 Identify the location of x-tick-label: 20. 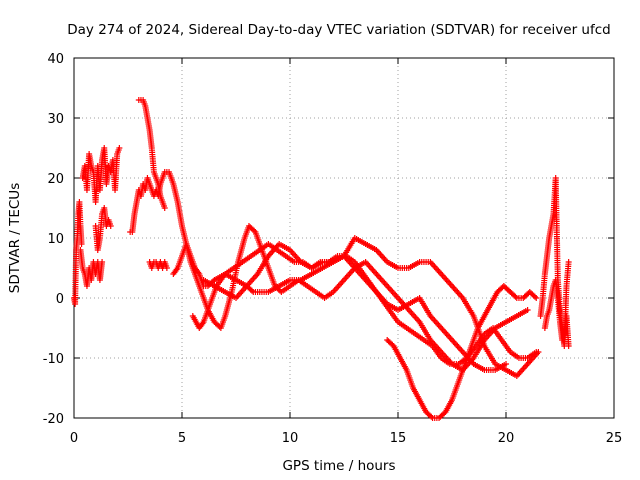
(506, 438).